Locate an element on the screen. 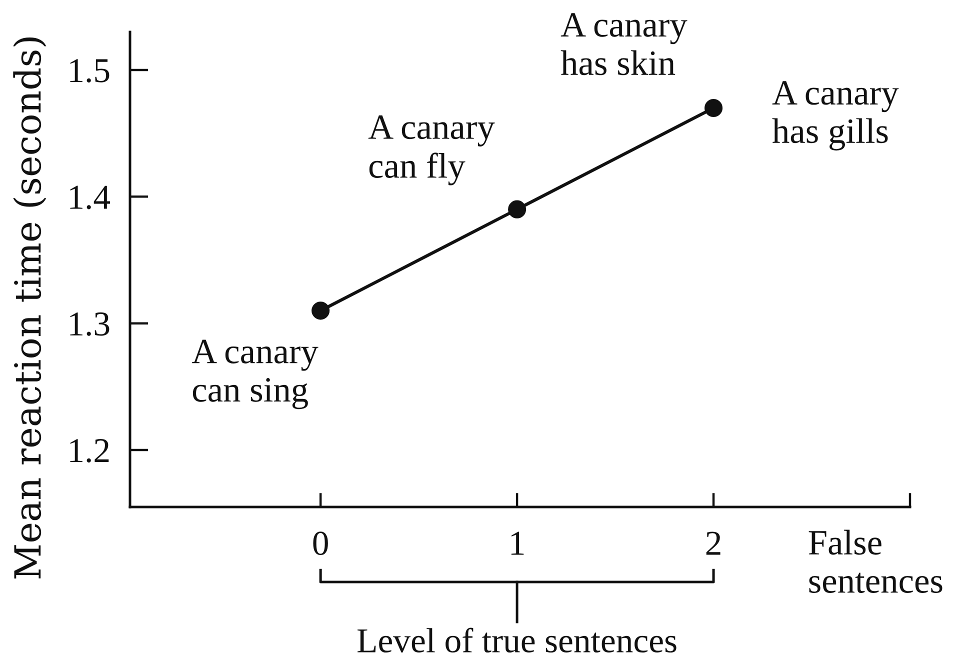 The image size is (970, 666). y-tick-label: 1.4 is located at coordinates (90, 198).